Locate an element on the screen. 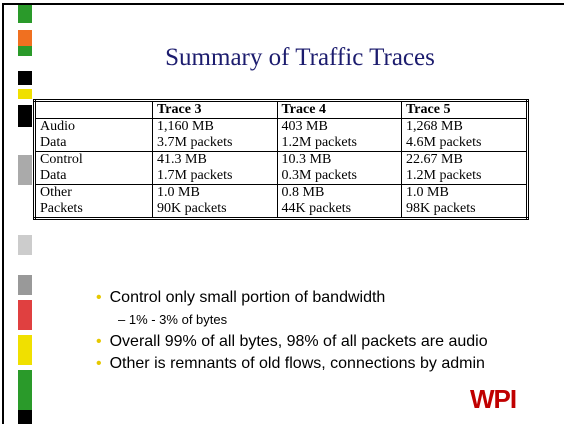  cell-line: Other is located at coordinates (56, 192).